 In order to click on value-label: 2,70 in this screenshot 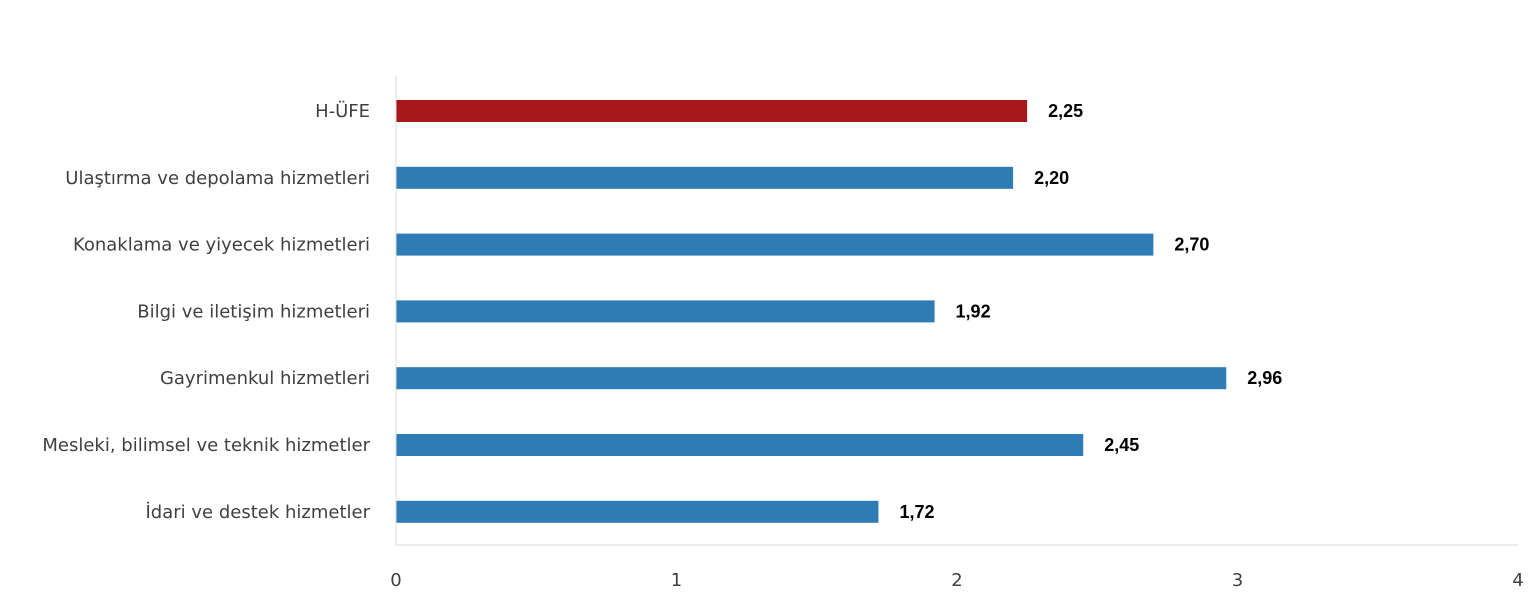, I will do `click(1191, 245)`.